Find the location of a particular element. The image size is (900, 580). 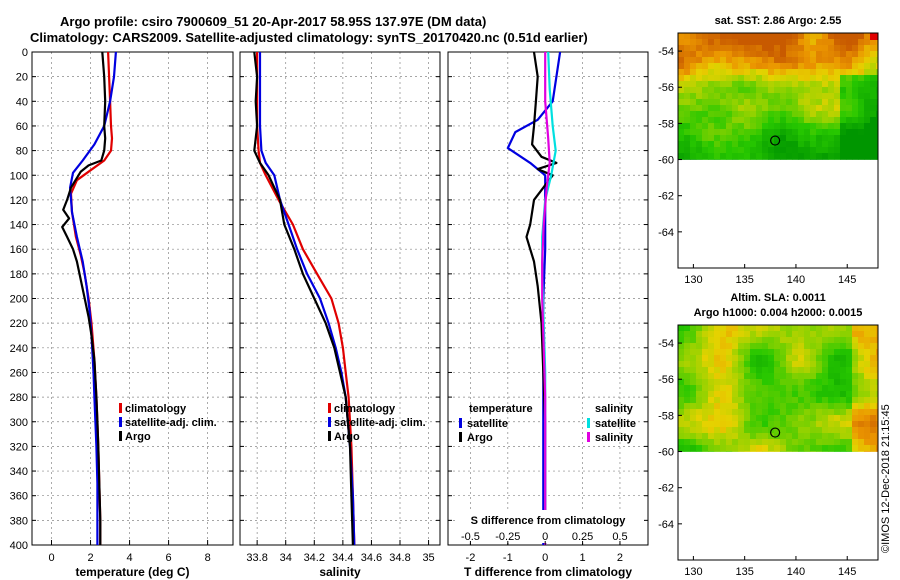

argo-position-marker is located at coordinates (775, 140).